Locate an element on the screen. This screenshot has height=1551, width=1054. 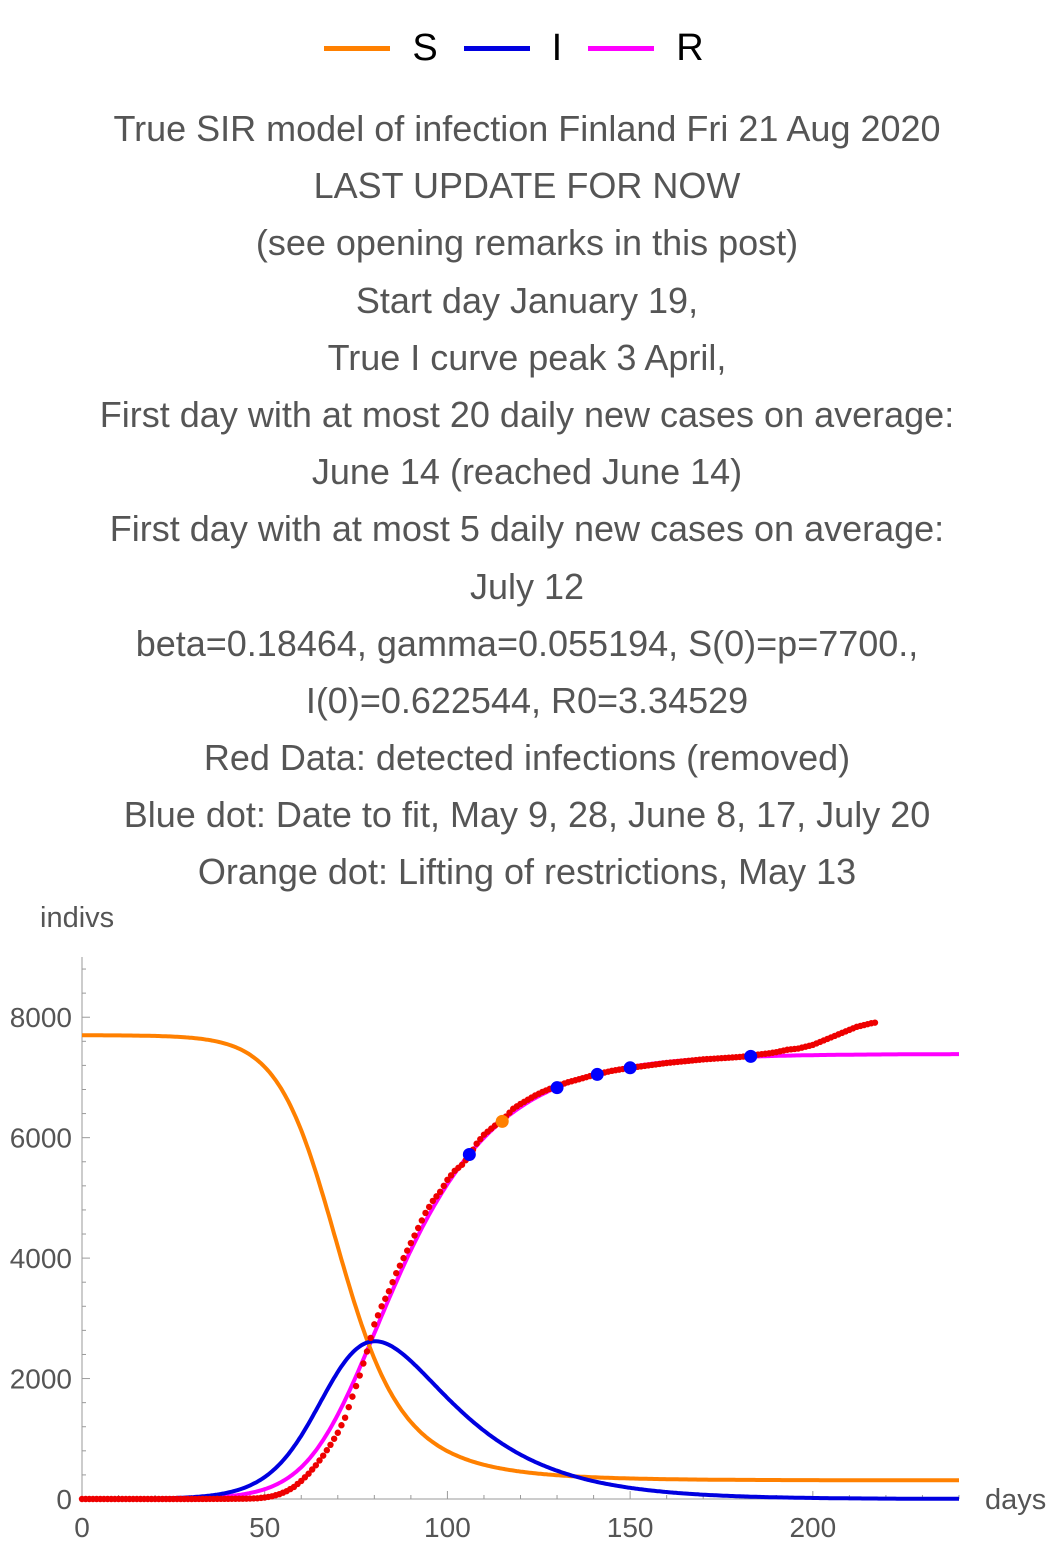
title-line: LAST UPDATE FOR NOW is located at coordinates (527, 186).